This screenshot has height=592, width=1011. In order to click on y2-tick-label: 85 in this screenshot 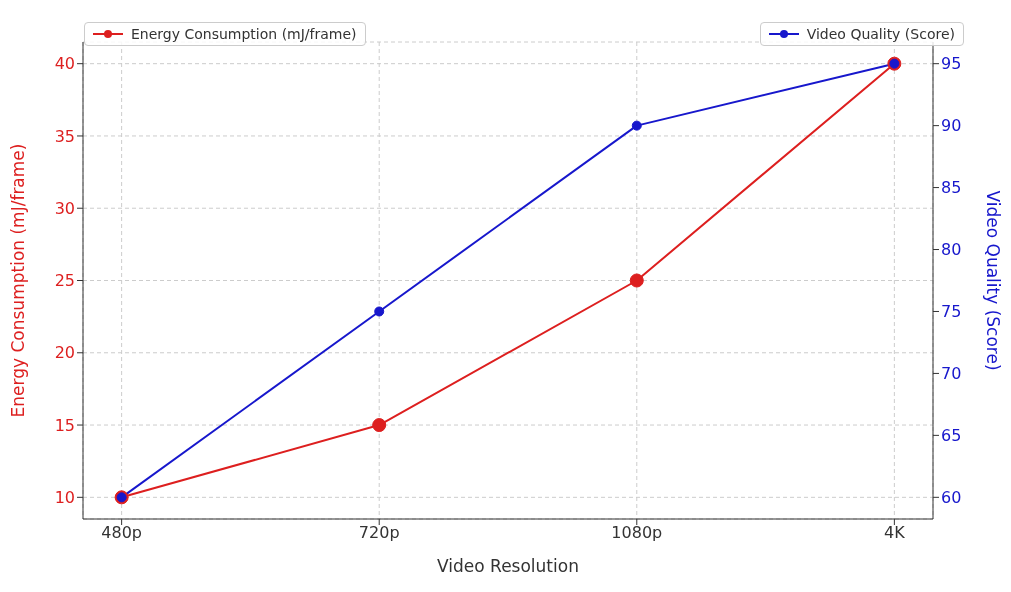, I will do `click(951, 188)`.